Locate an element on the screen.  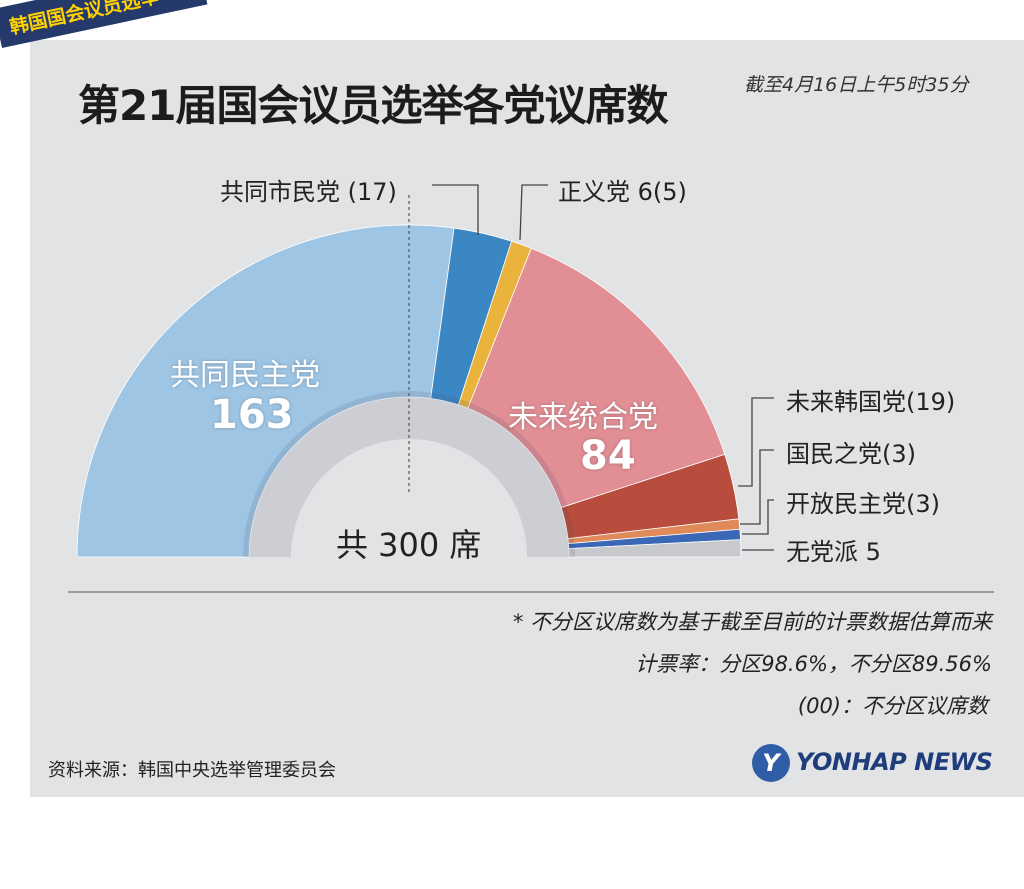
slice-value-united-future: 84 is located at coordinates (608, 456).